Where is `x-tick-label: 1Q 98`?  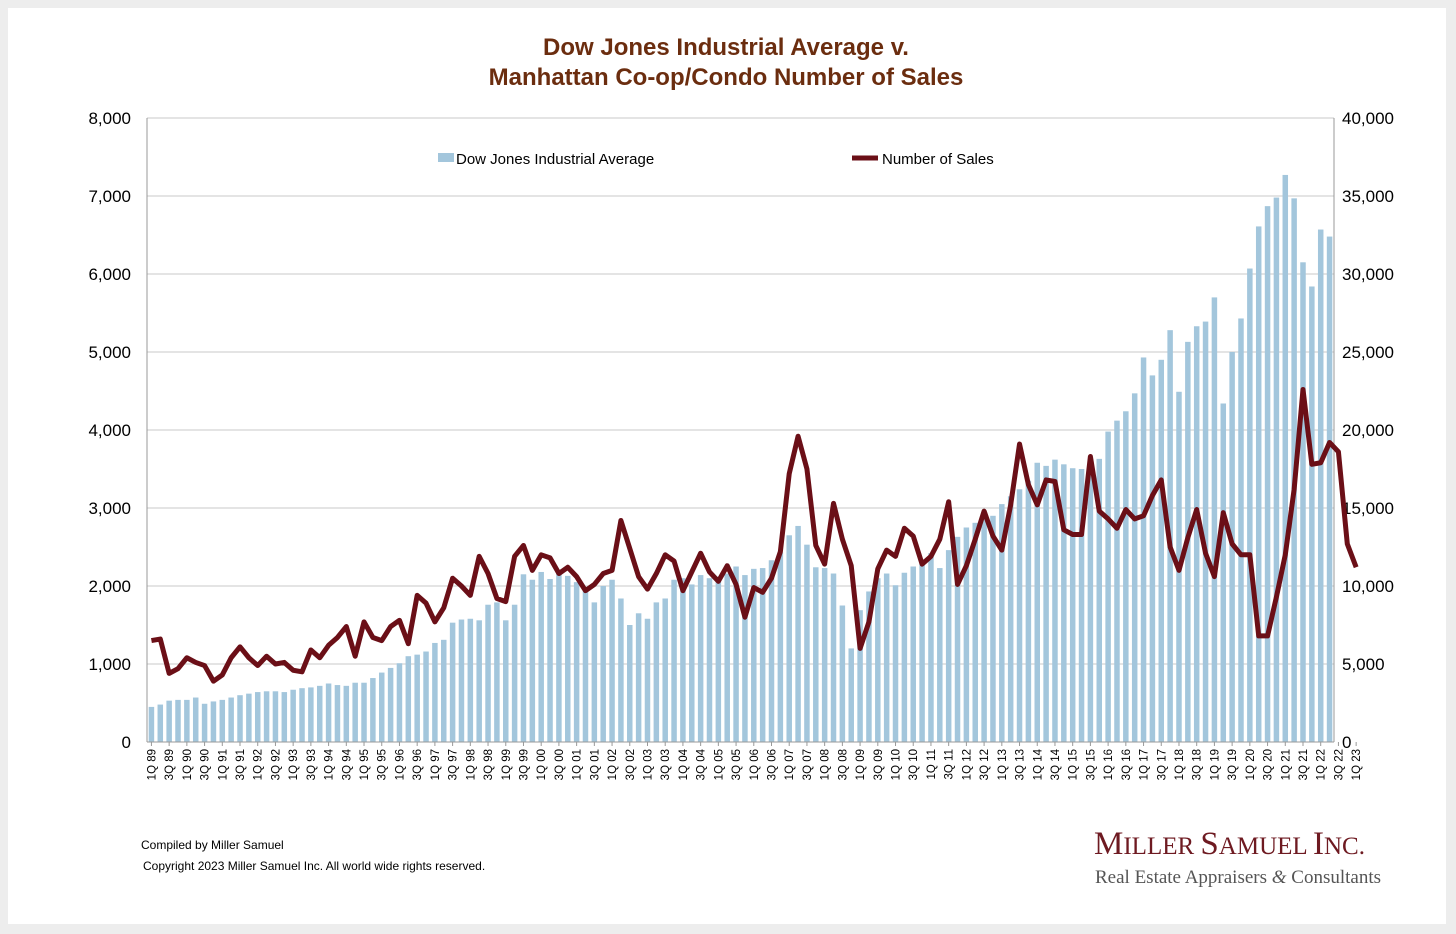 x-tick-label: 1Q 98 is located at coordinates (471, 764).